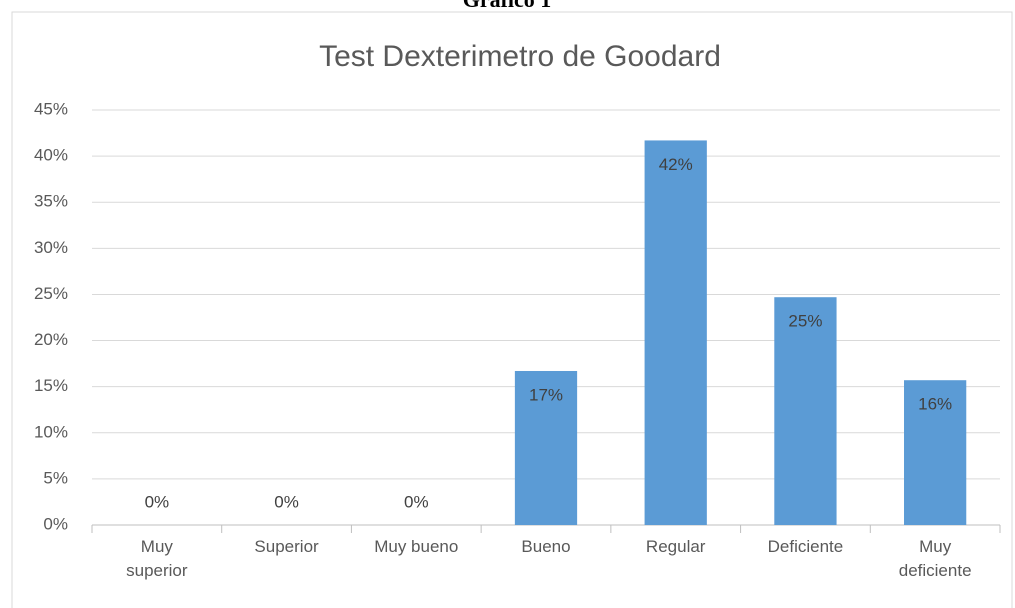 Image resolution: width=1015 pixels, height=608 pixels. What do you see at coordinates (520, 56) in the screenshot?
I see `chart-title: Test Dexterimetro de Goodard` at bounding box center [520, 56].